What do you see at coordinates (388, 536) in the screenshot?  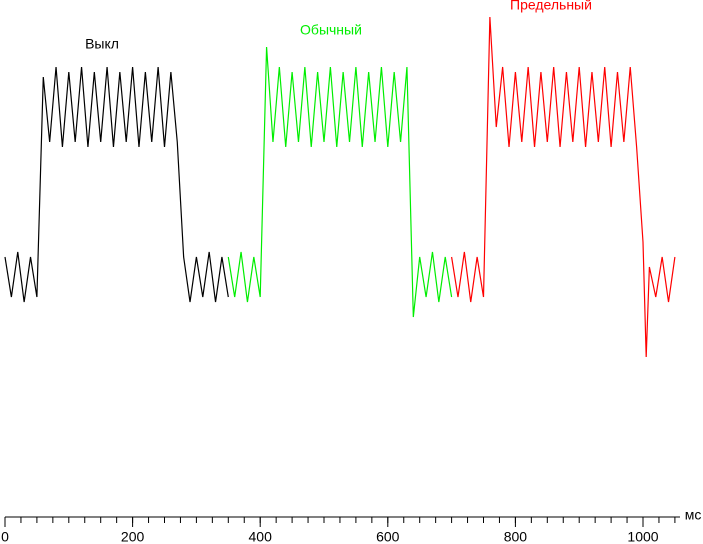 I see `x-tick-label: 600` at bounding box center [388, 536].